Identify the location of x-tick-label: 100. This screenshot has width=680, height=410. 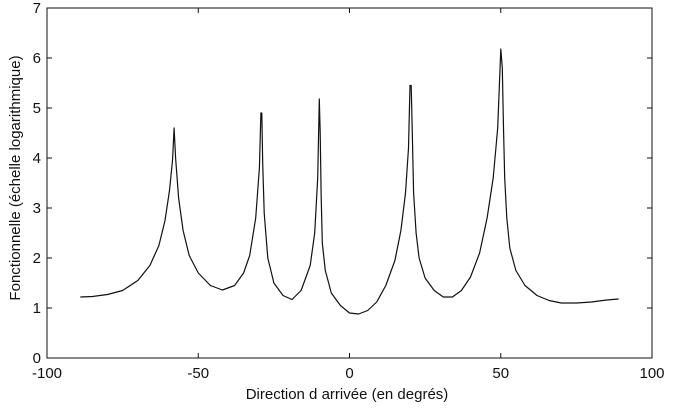
(651, 373).